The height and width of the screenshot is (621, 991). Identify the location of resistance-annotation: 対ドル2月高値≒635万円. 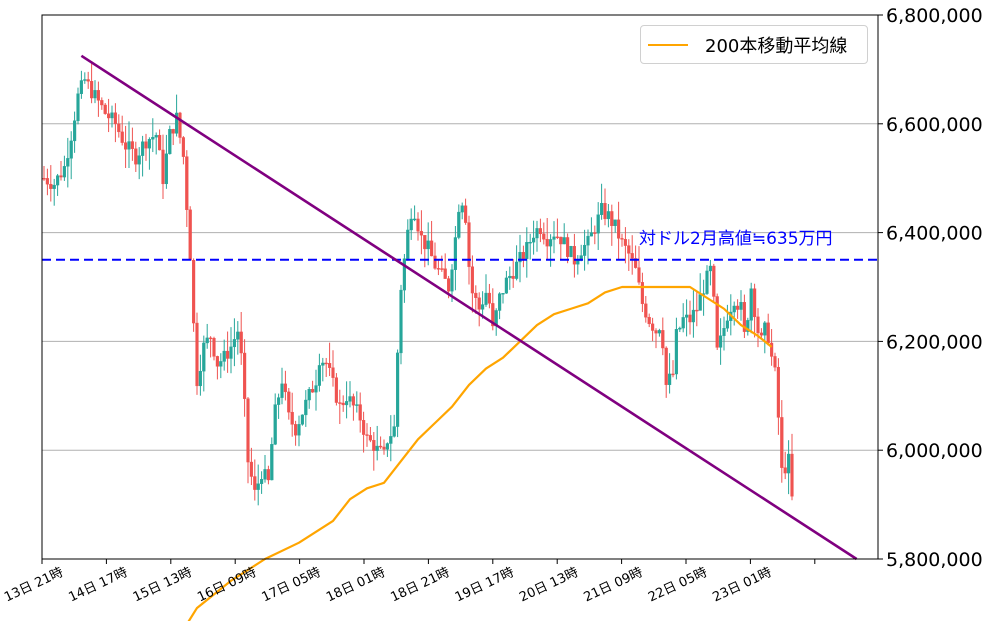
(736, 239).